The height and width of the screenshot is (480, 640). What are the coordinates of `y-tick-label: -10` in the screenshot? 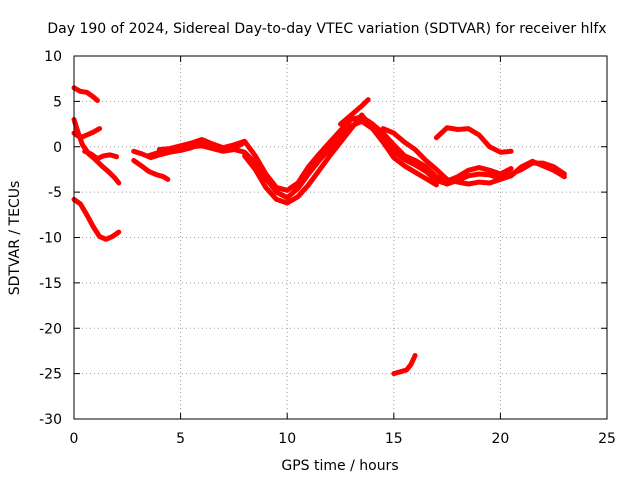 It's located at (50, 239).